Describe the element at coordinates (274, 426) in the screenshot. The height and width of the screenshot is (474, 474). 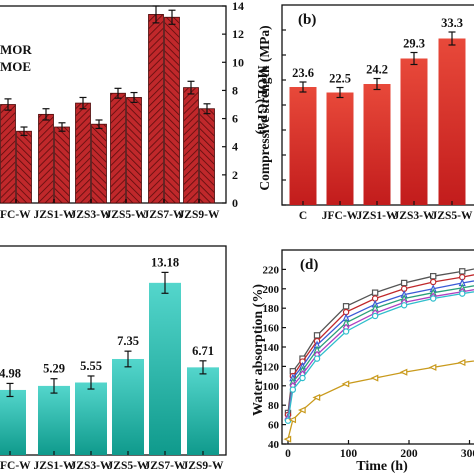
I see `panel-d-y-tick-label: 60` at that location.